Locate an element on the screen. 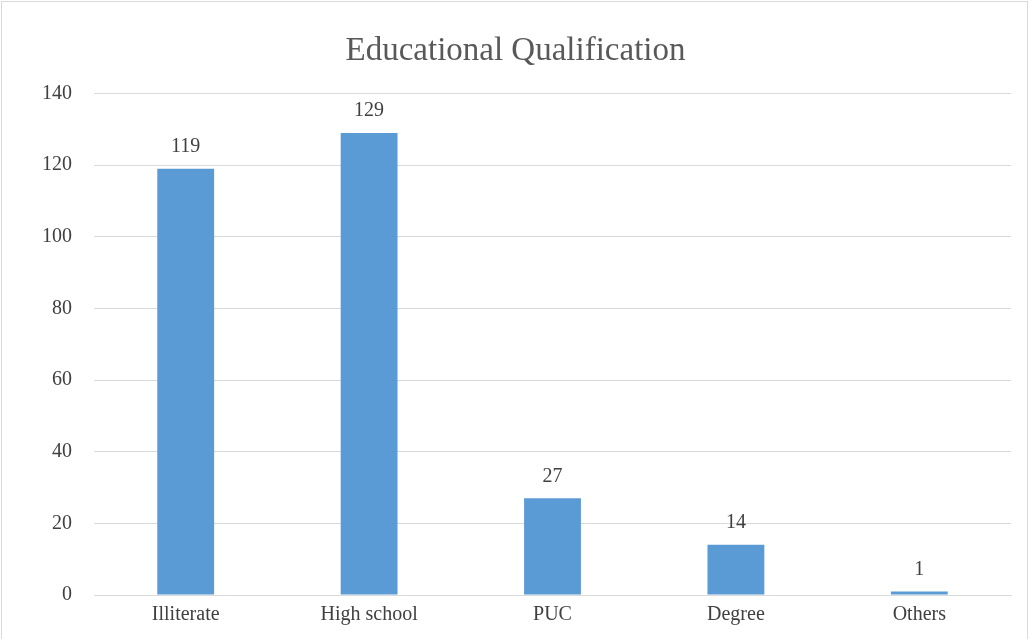 This screenshot has height=639, width=1031. x-tick-label: Degree is located at coordinates (736, 614).